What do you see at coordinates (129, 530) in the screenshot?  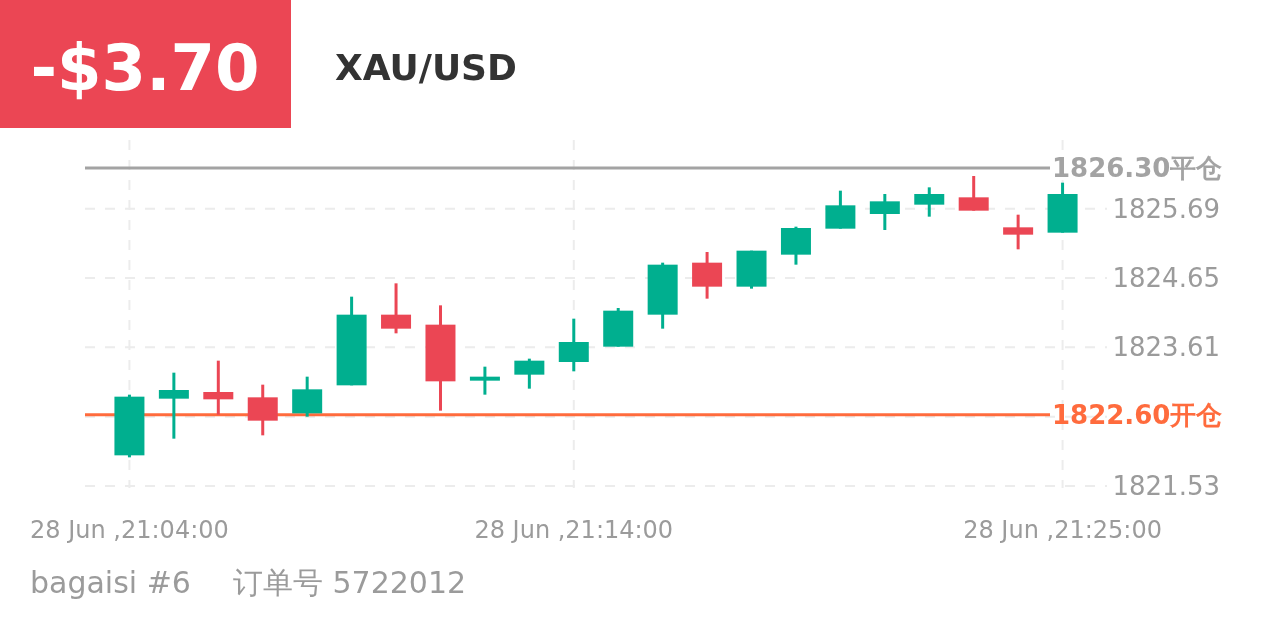 I see `x-tick-label: 28 Jun ,21:04:00` at bounding box center [129, 530].